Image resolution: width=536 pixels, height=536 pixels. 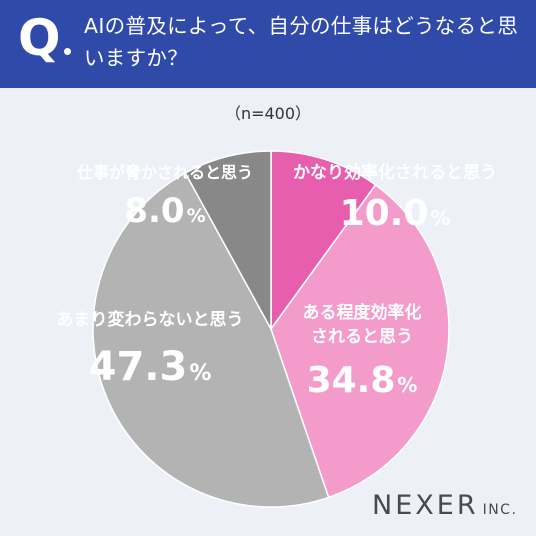 I want to click on slice-label-2: ある程度効率化, so click(x=362, y=312).